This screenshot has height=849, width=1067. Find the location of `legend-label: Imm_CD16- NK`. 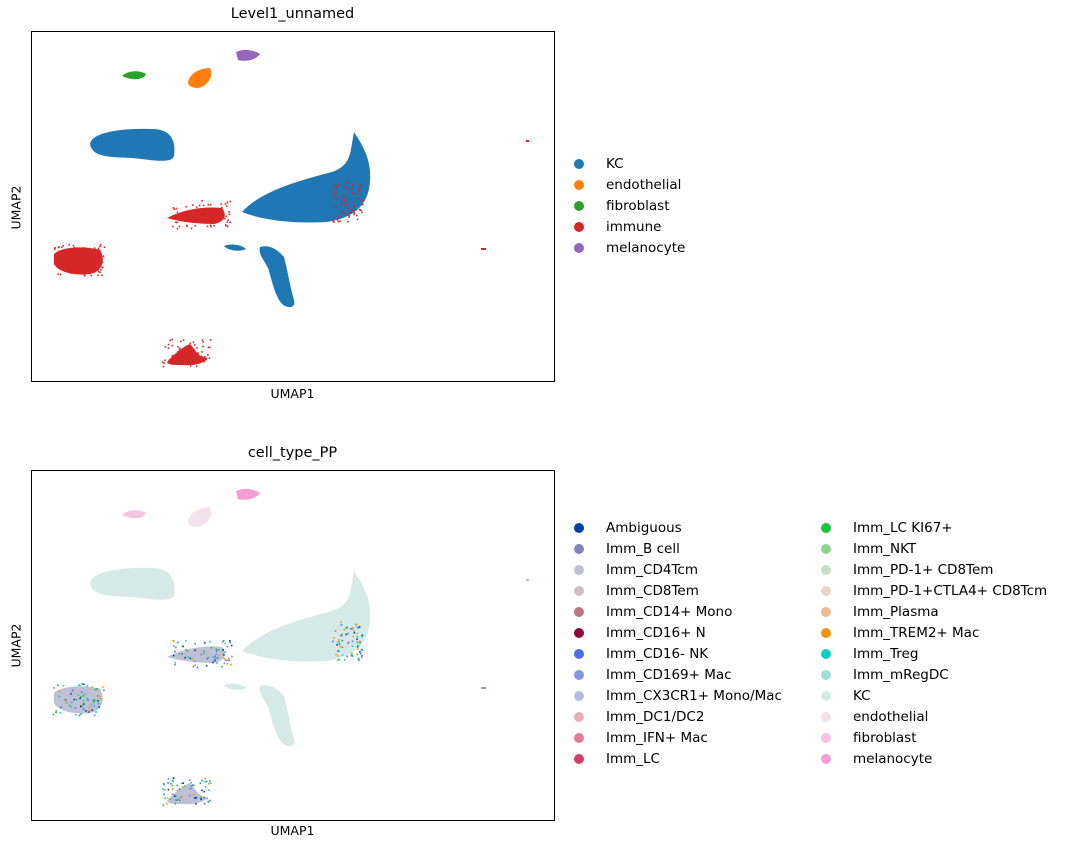

legend-label: Imm_CD16- NK is located at coordinates (657, 653).